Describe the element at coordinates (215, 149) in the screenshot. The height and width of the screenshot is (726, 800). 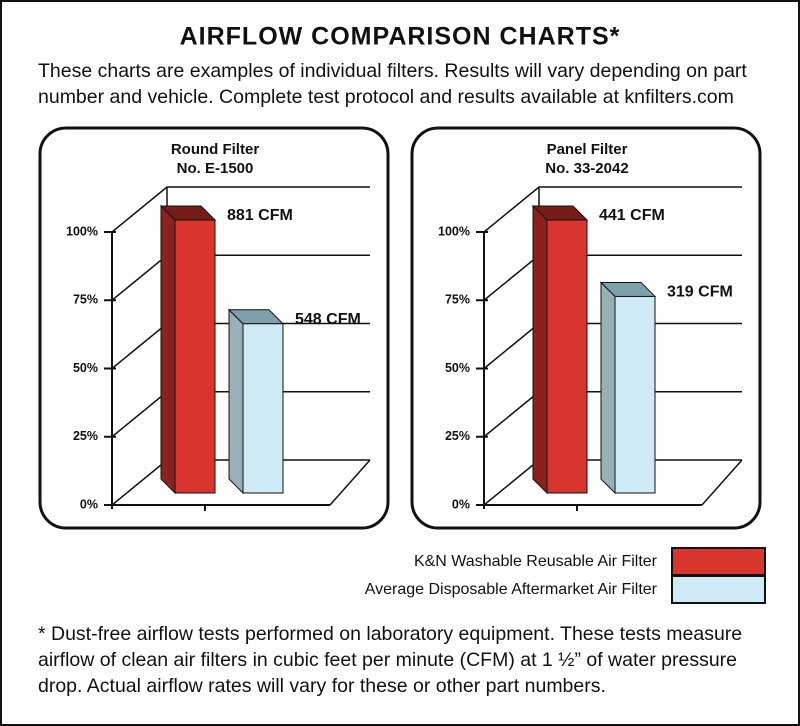
I see `chart-title: Round Filter` at that location.